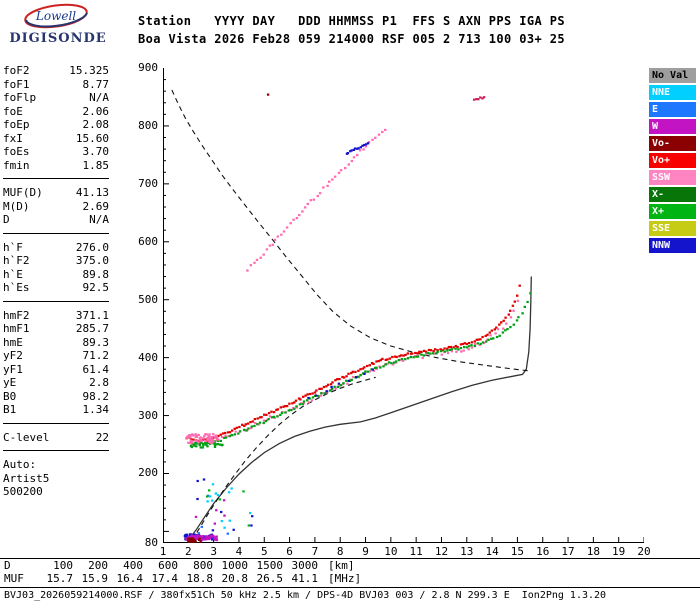 This screenshot has height=601, width=700. I want to click on legend-item: NNE, so click(672, 92).